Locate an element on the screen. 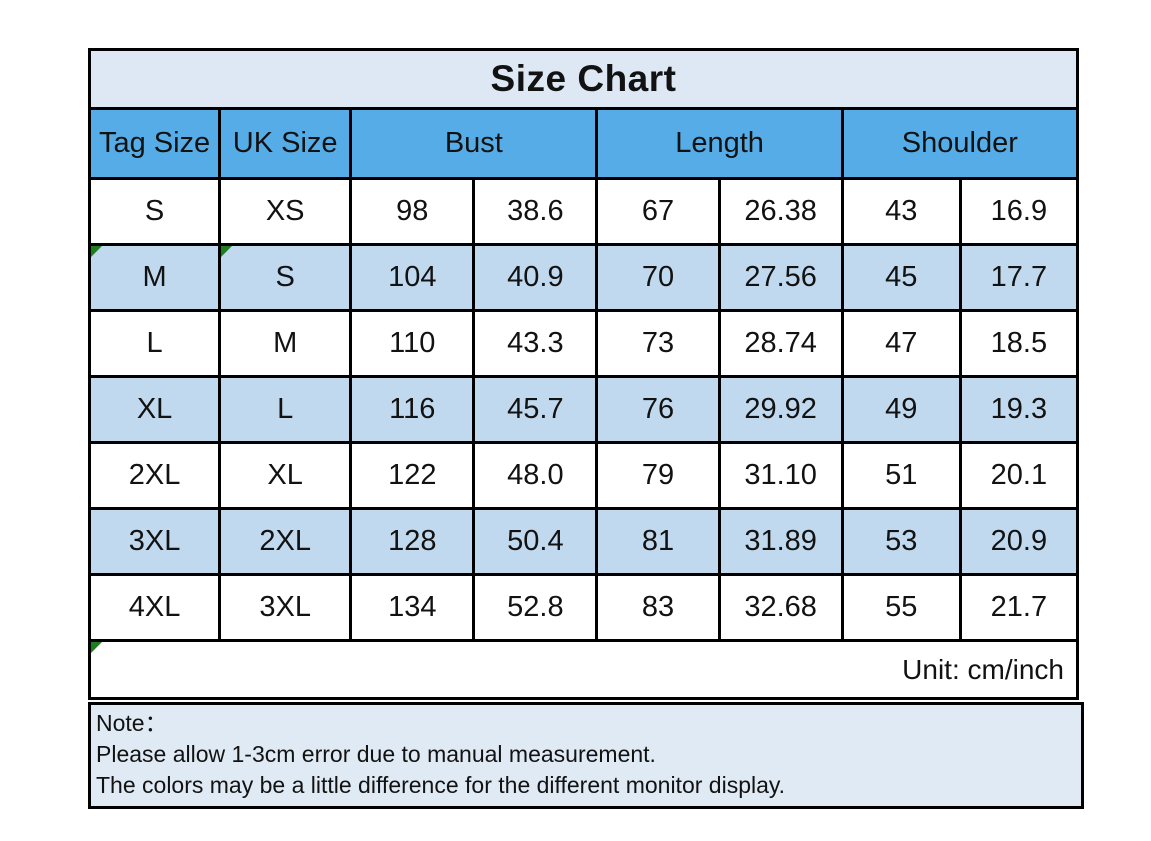 Image resolution: width=1151 pixels, height=841 pixels. table-row: S XS 98 38.6 67 26.38 43 16.9 is located at coordinates (583, 211).